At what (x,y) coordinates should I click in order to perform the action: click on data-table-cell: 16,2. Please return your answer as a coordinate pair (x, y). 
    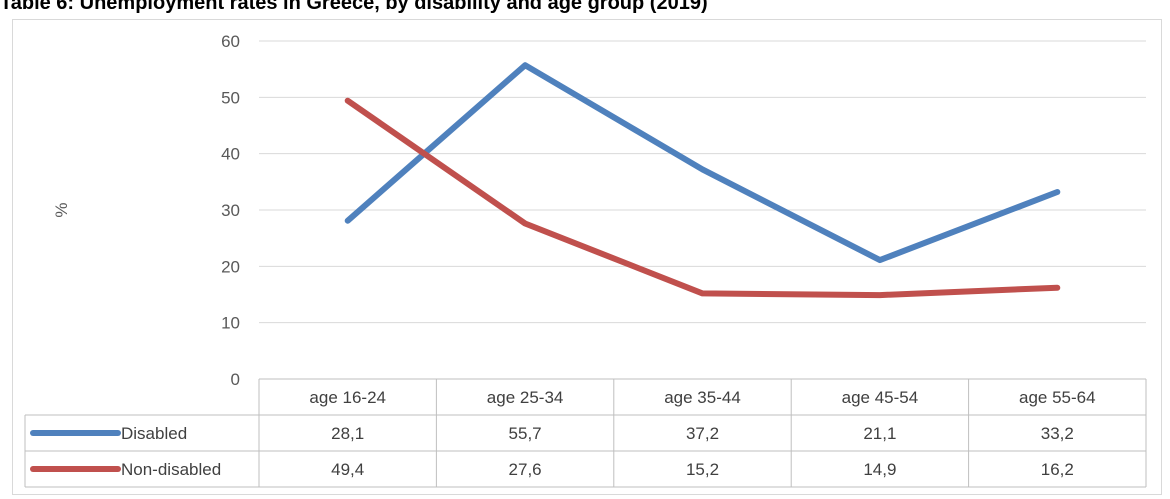
    Looking at the image, I should click on (1057, 469).